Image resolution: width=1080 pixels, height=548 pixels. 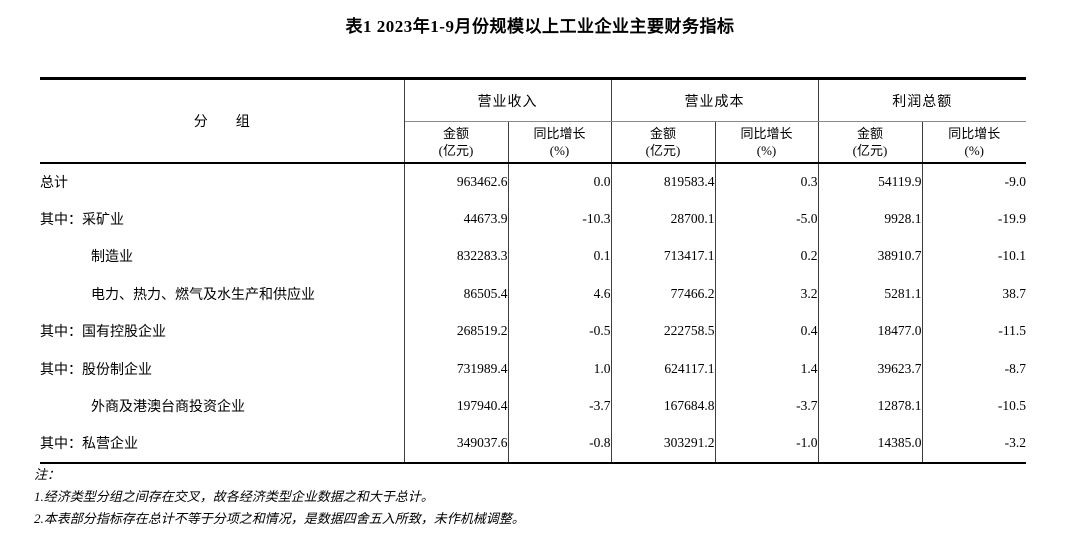 I want to click on cell-profit-growth: -10.5, so click(x=1011, y=406).